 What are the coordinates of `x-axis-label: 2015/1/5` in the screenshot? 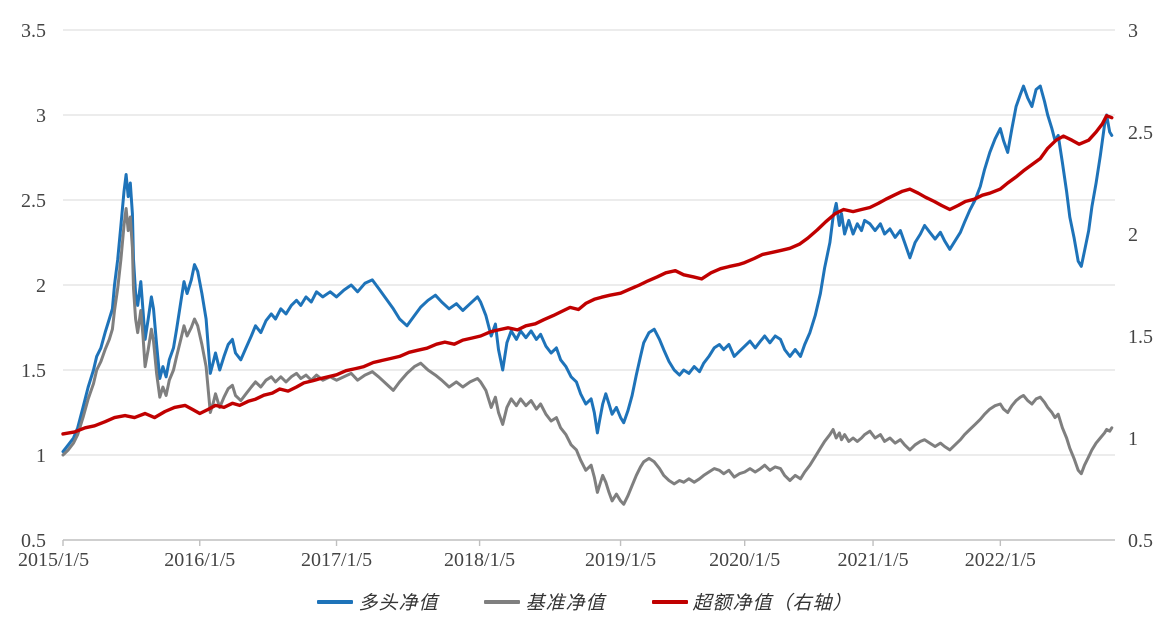 It's located at (53, 560).